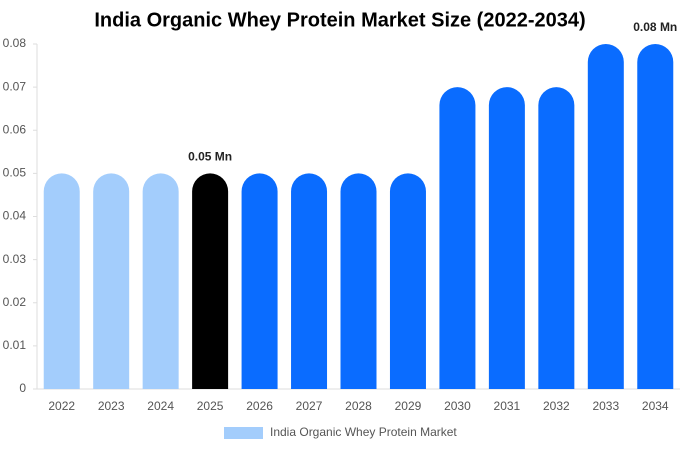  What do you see at coordinates (210, 157) in the screenshot?
I see `value-label: 0.05 Mn` at bounding box center [210, 157].